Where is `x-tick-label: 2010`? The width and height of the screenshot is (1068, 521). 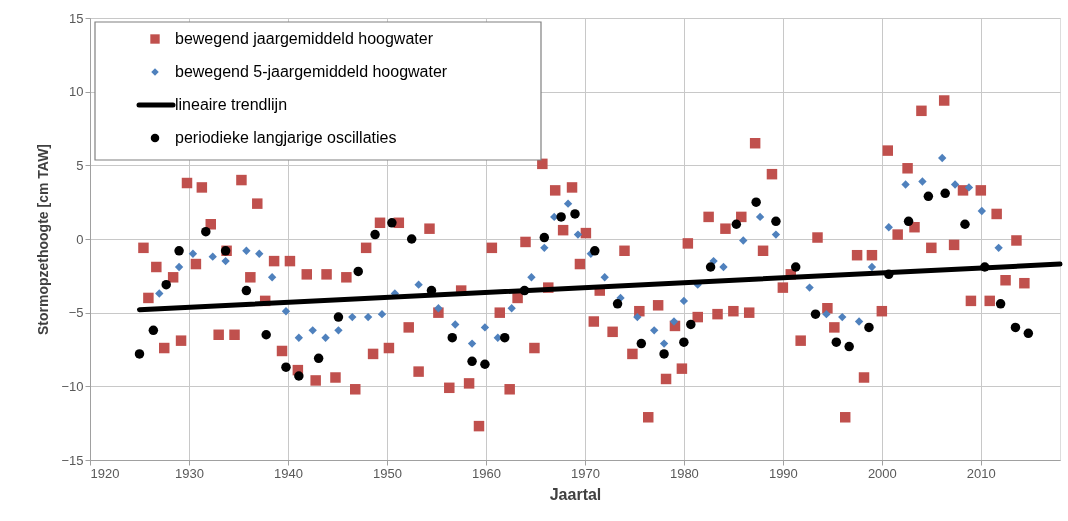 x-tick-label: 2010 is located at coordinates (981, 473).